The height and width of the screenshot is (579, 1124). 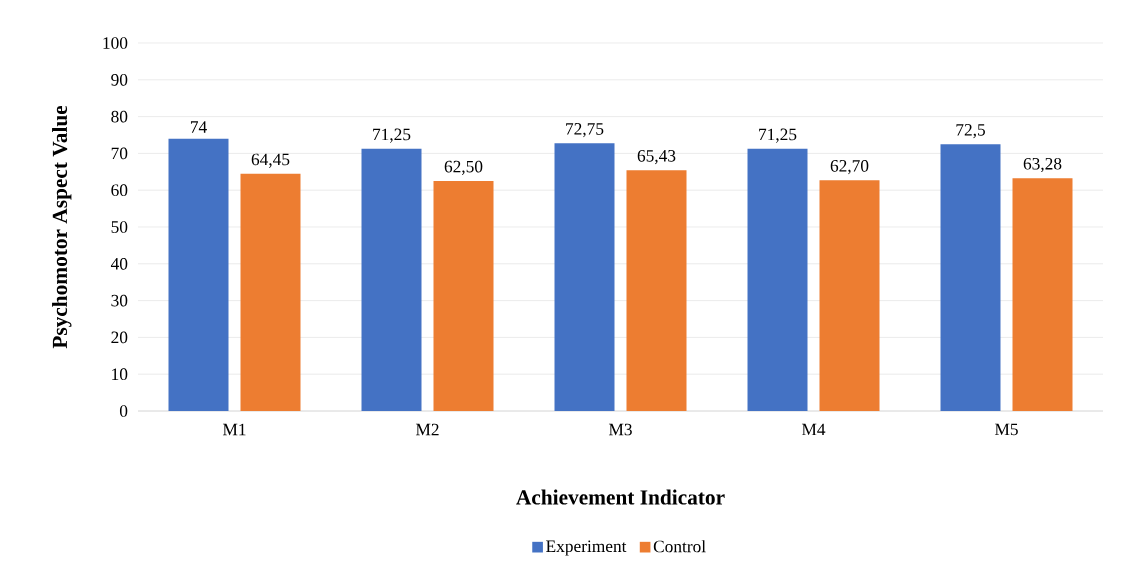 I want to click on y-tick-label: 100, so click(x=115, y=43).